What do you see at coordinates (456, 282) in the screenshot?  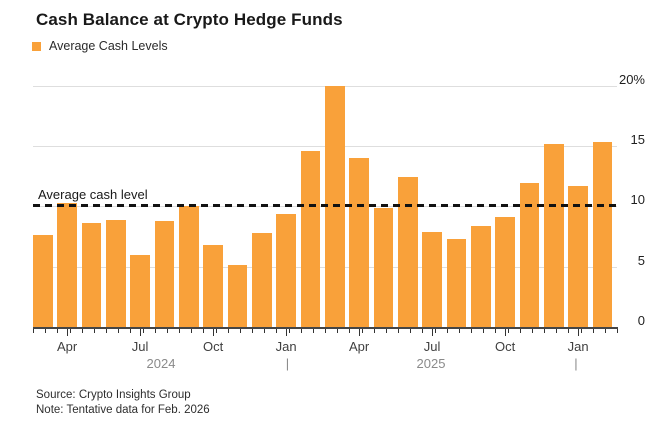 I see `bar-aug-2025` at bounding box center [456, 282].